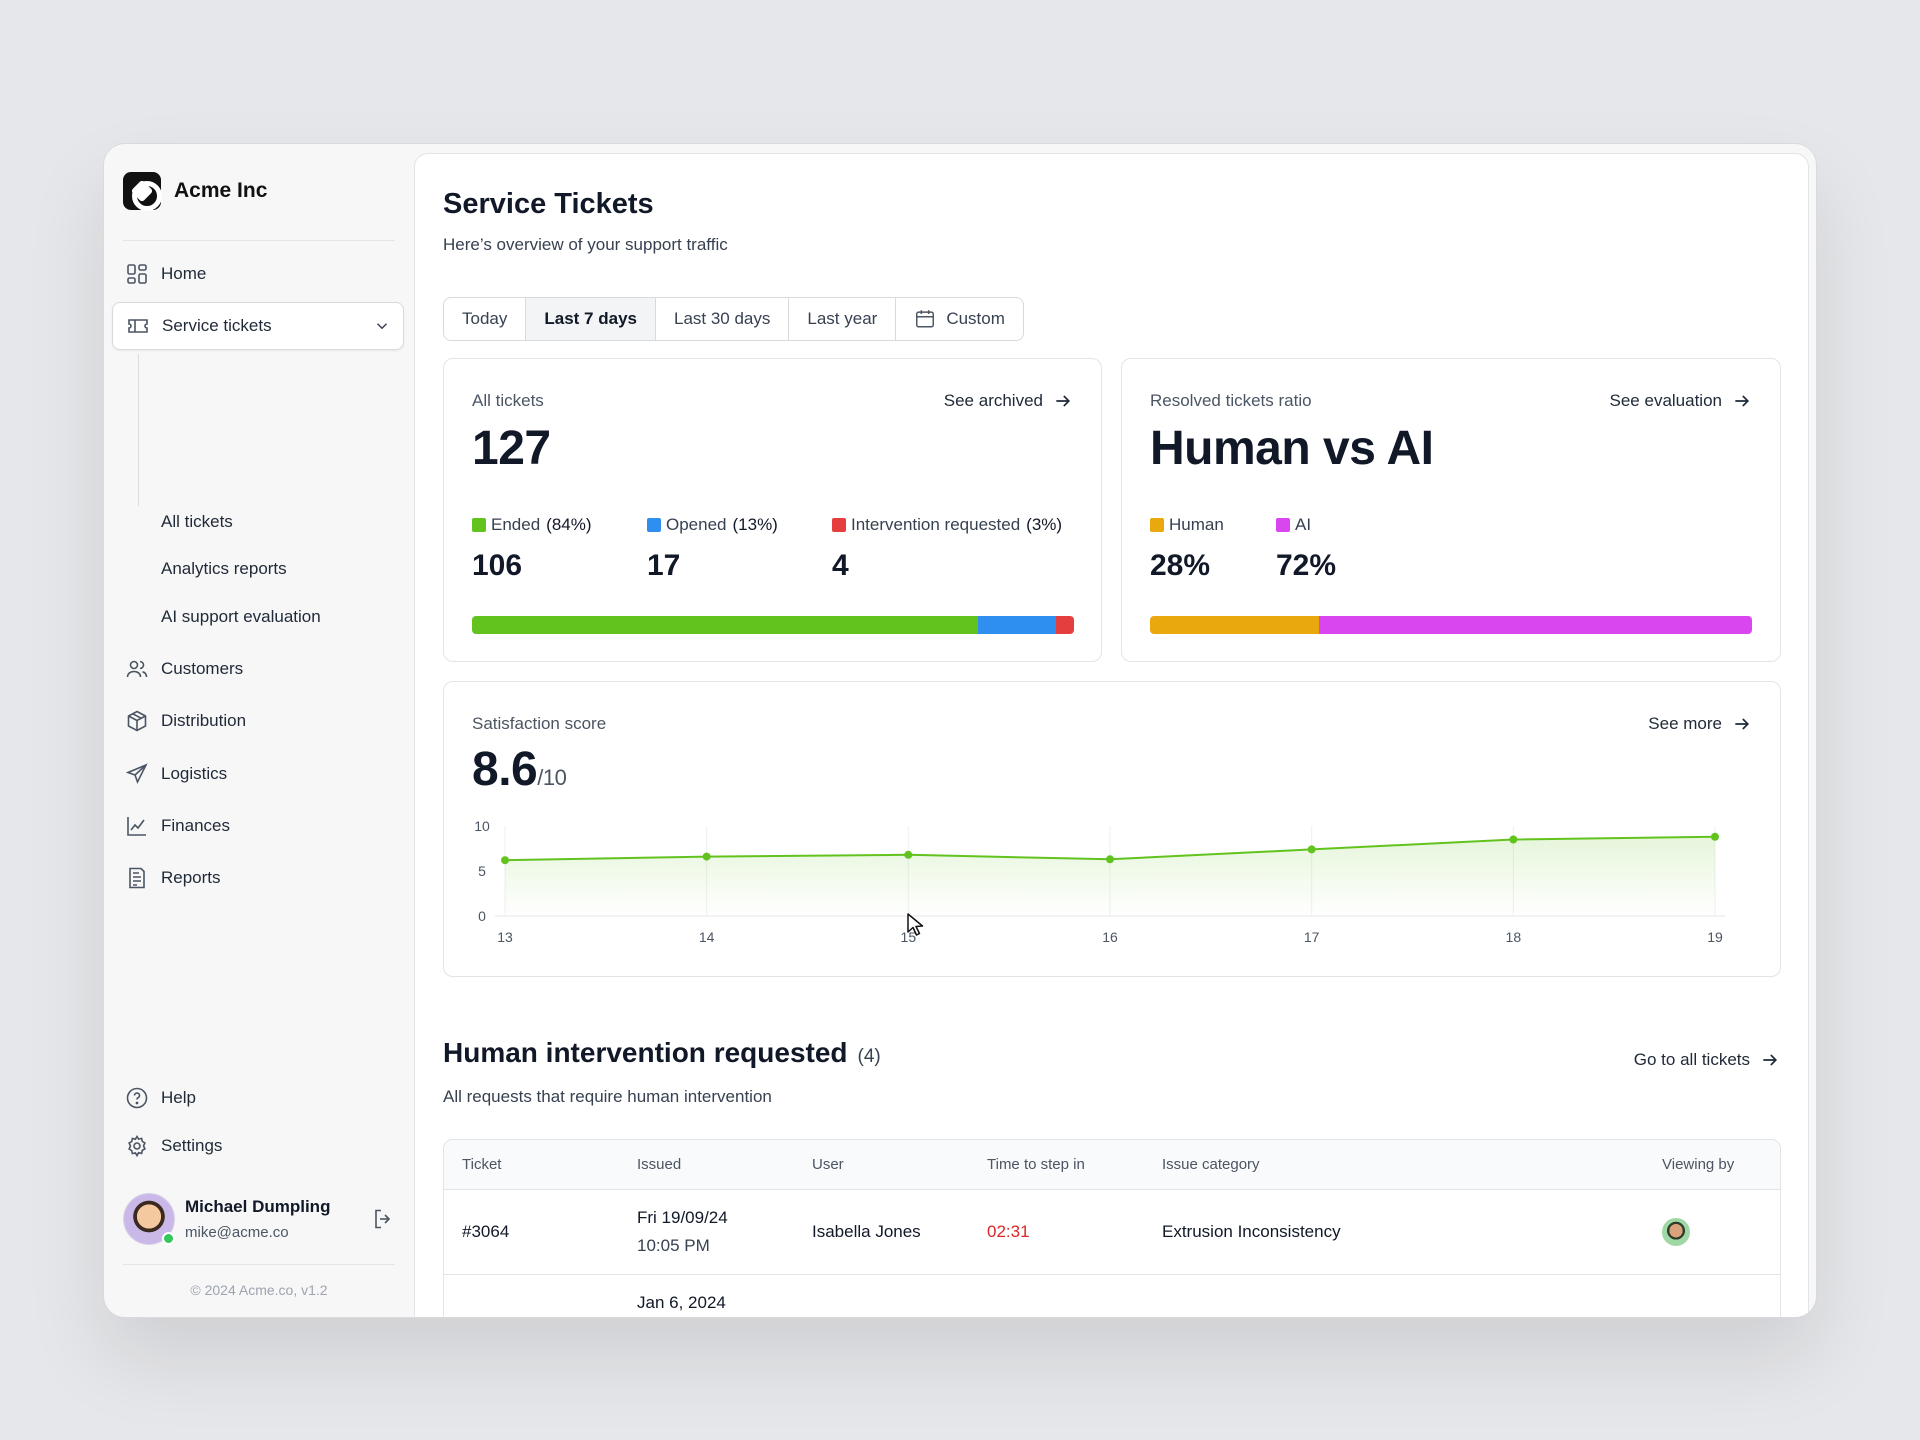 This screenshot has height=1440, width=1920. What do you see at coordinates (1036, 1164) in the screenshot?
I see `column-header-time-to-step-in: Time to step in` at bounding box center [1036, 1164].